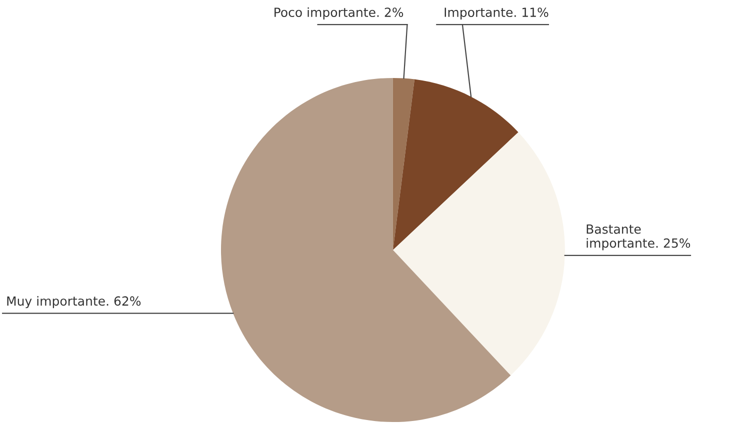  Describe the element at coordinates (496, 14) in the screenshot. I see `slice-label: Importante. 11%` at that location.